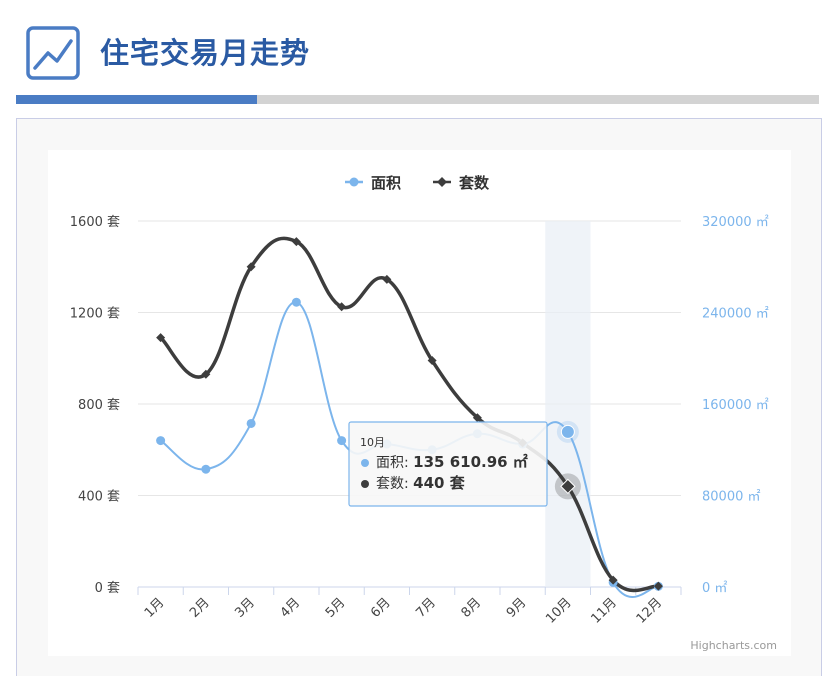 The height and width of the screenshot is (676, 839). What do you see at coordinates (386, 183) in the screenshot?
I see `legend-label: 面积` at bounding box center [386, 183].